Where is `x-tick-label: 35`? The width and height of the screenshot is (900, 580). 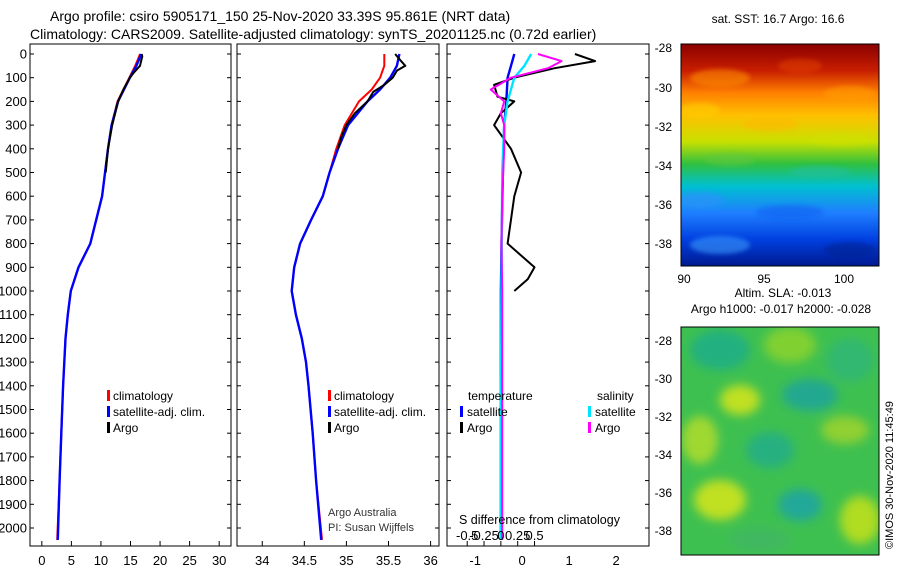 x-tick-label: 35 is located at coordinates (346, 560).